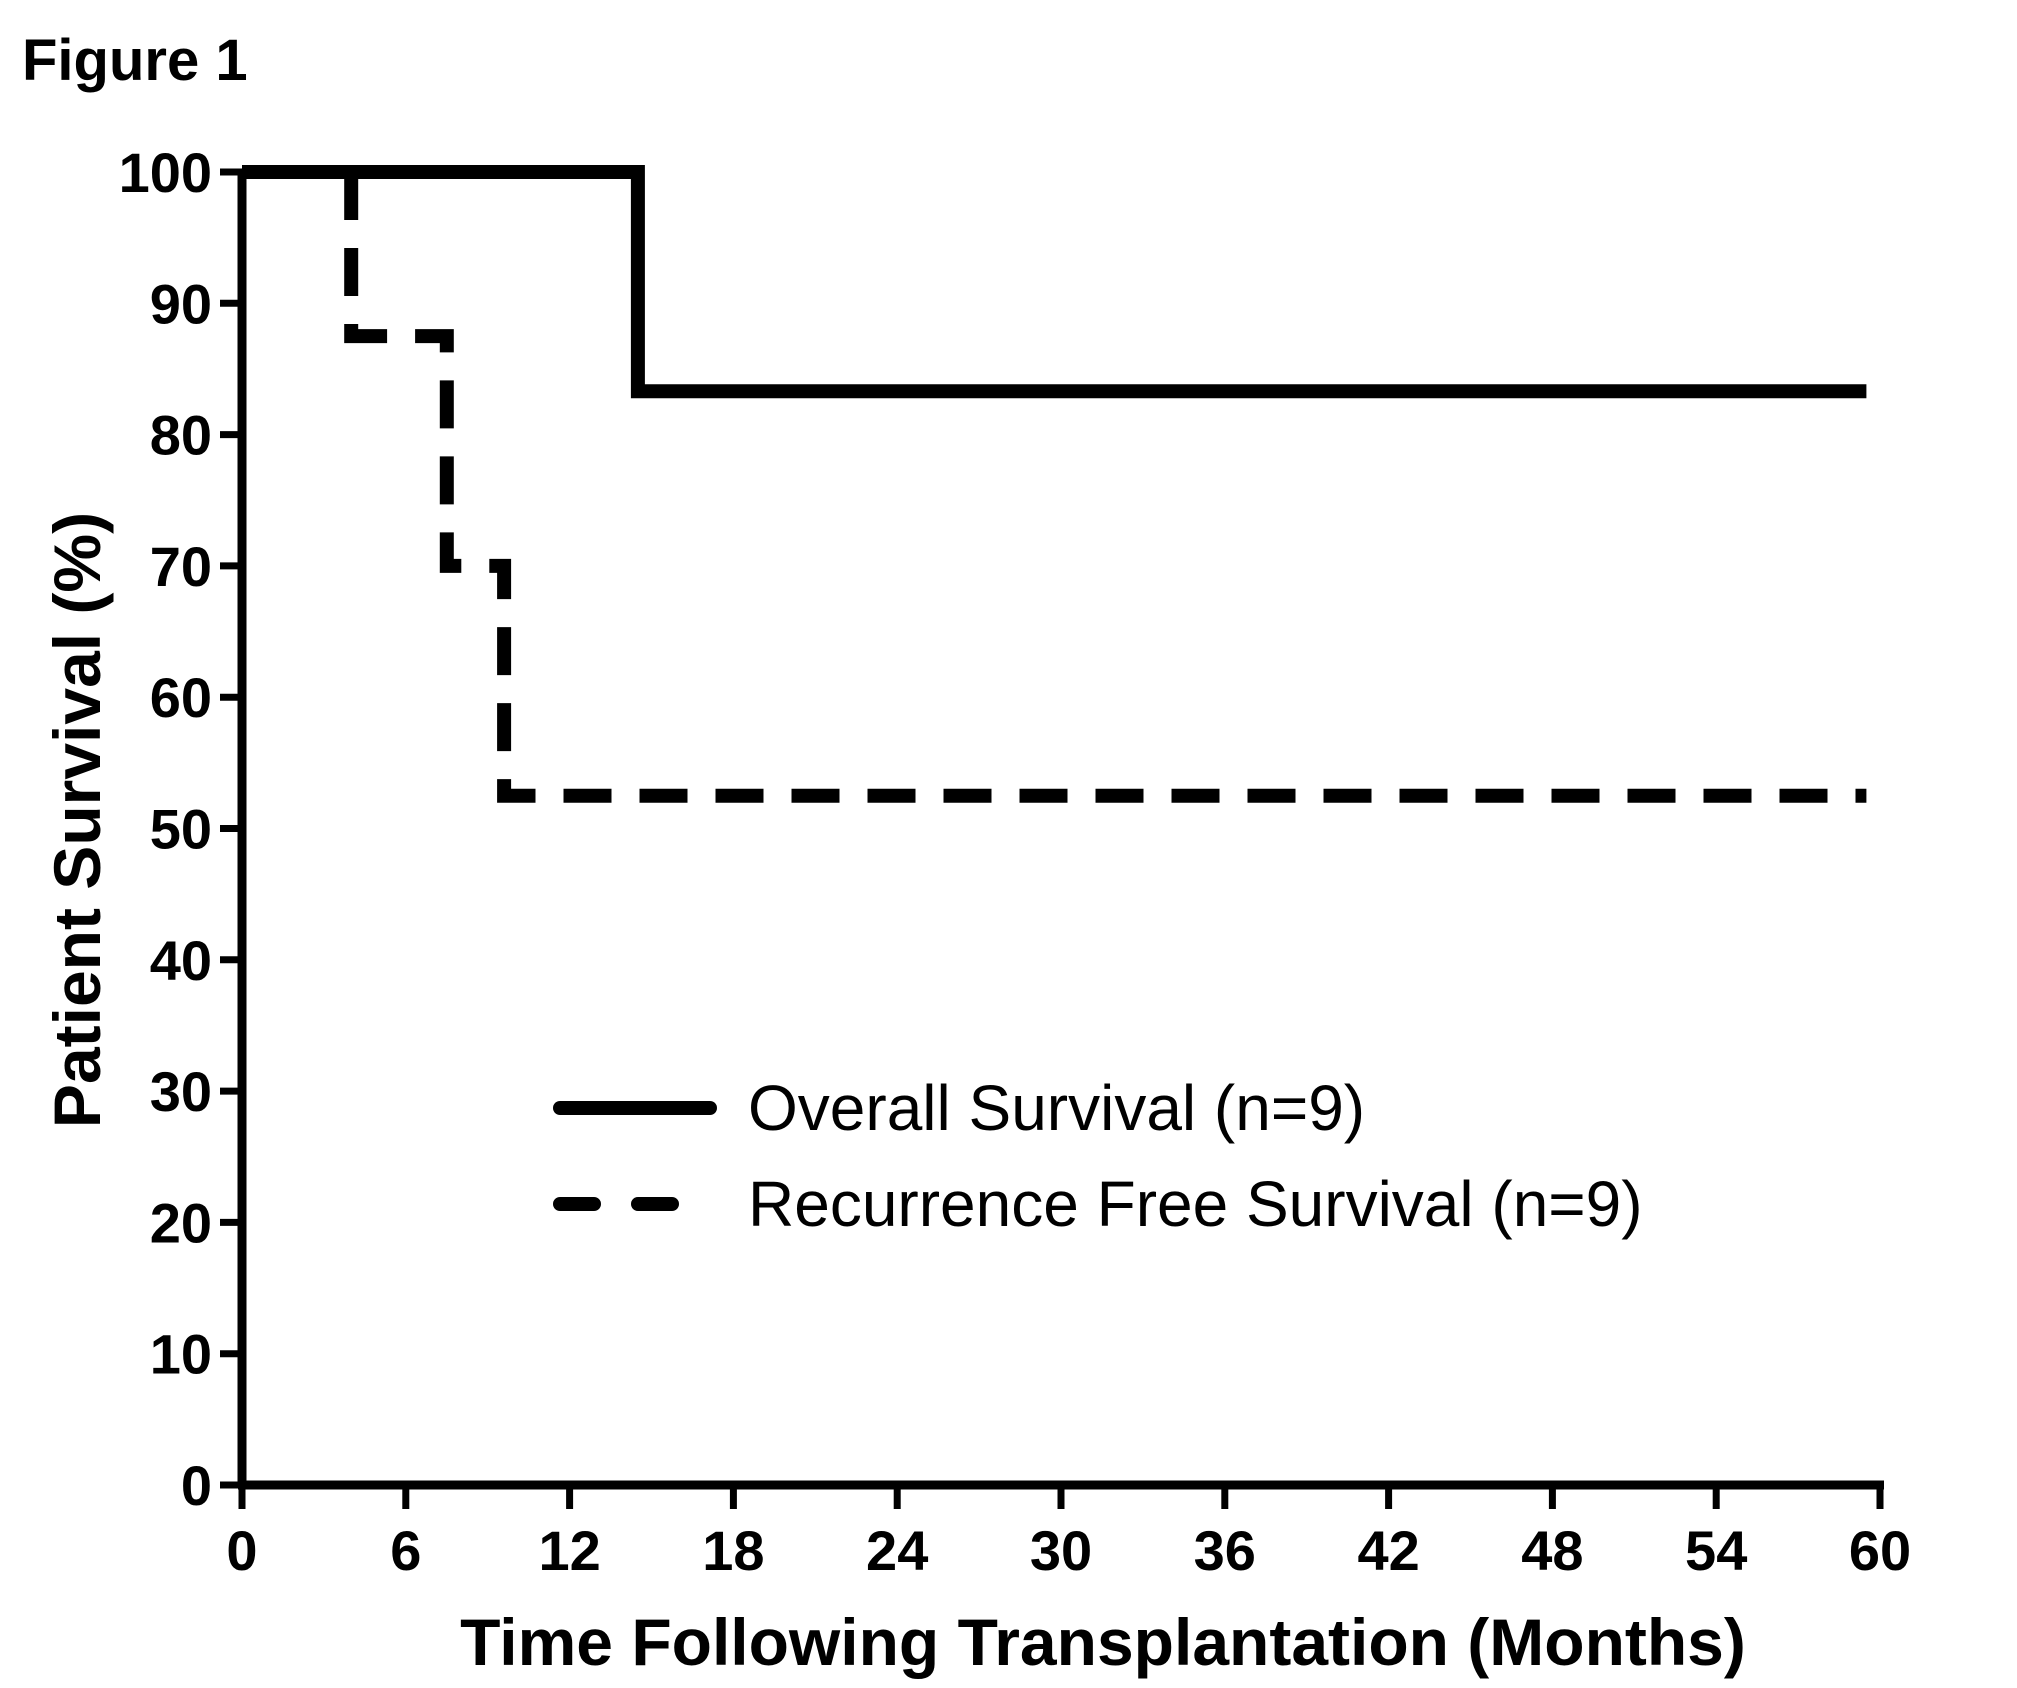 This screenshot has height=1688, width=2017. I want to click on x-tick-label-12: 12, so click(569, 1550).